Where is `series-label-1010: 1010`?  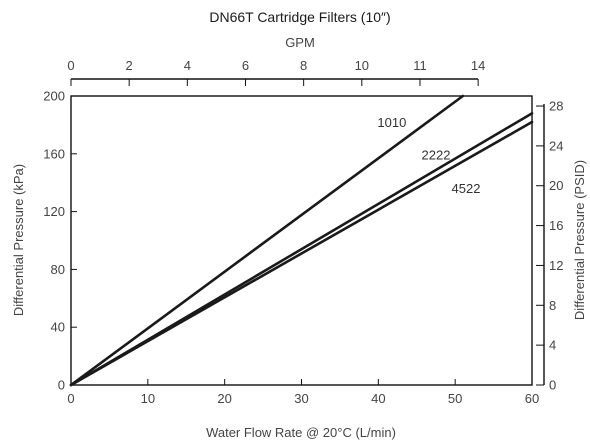 series-label-1010: 1010 is located at coordinates (391, 122).